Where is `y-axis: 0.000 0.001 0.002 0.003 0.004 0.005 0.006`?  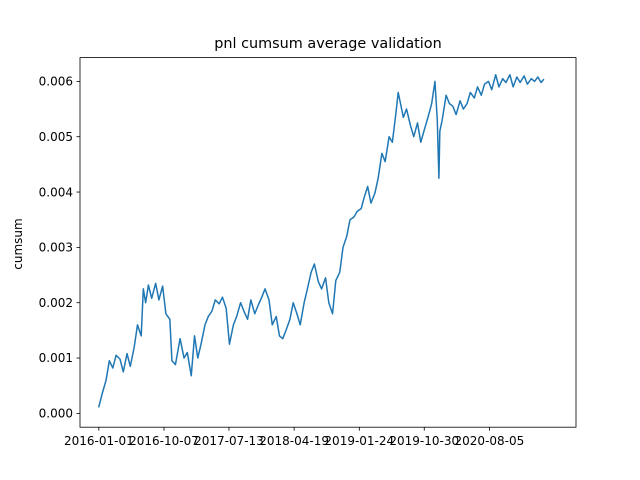
y-axis: 0.000 0.001 0.002 0.003 0.004 0.005 0.006 is located at coordinates (59, 248).